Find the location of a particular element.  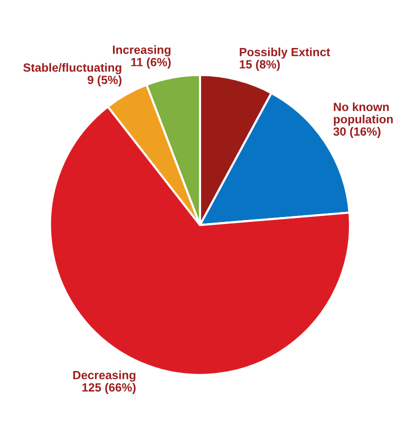

data-label: 15 (8%) is located at coordinates (260, 65).